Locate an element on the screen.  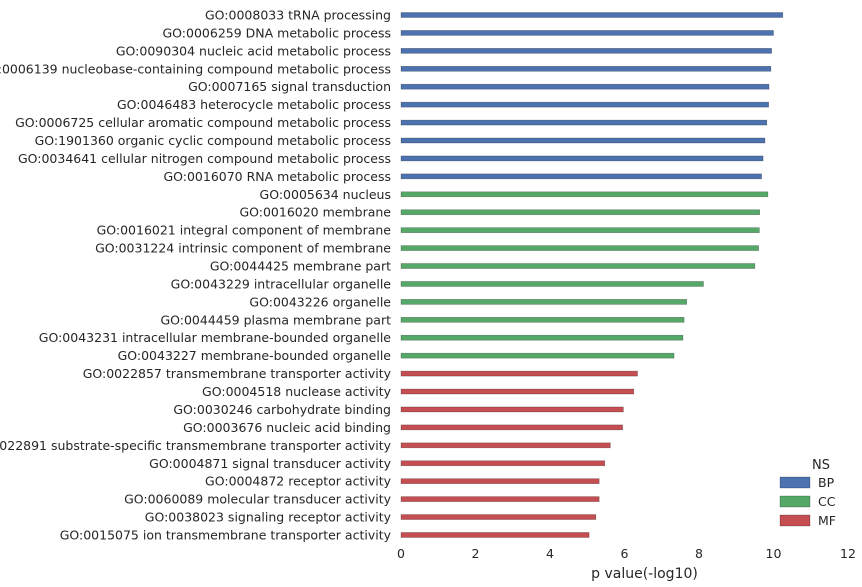
category-label: GO:0038023 signaling receptor activity is located at coordinates (268, 517).